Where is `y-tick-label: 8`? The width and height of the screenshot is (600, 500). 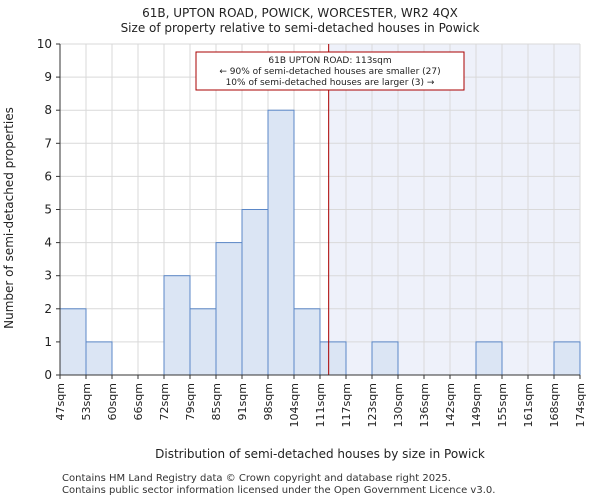
y-tick-label: 8 is located at coordinates (48, 110).